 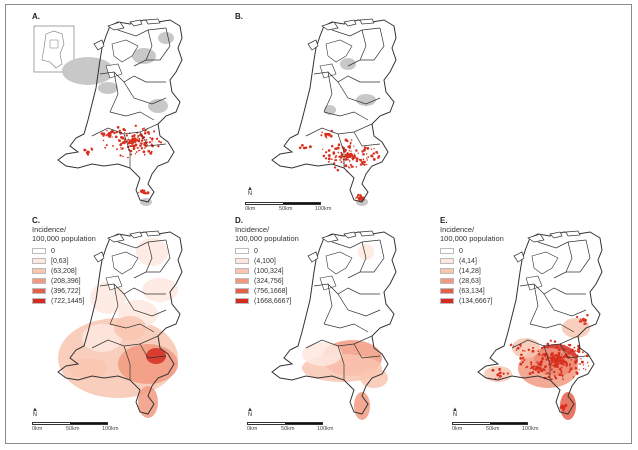 What do you see at coordinates (267, 261) in the screenshot?
I see `legend-item: (4,100]` at bounding box center [267, 261].